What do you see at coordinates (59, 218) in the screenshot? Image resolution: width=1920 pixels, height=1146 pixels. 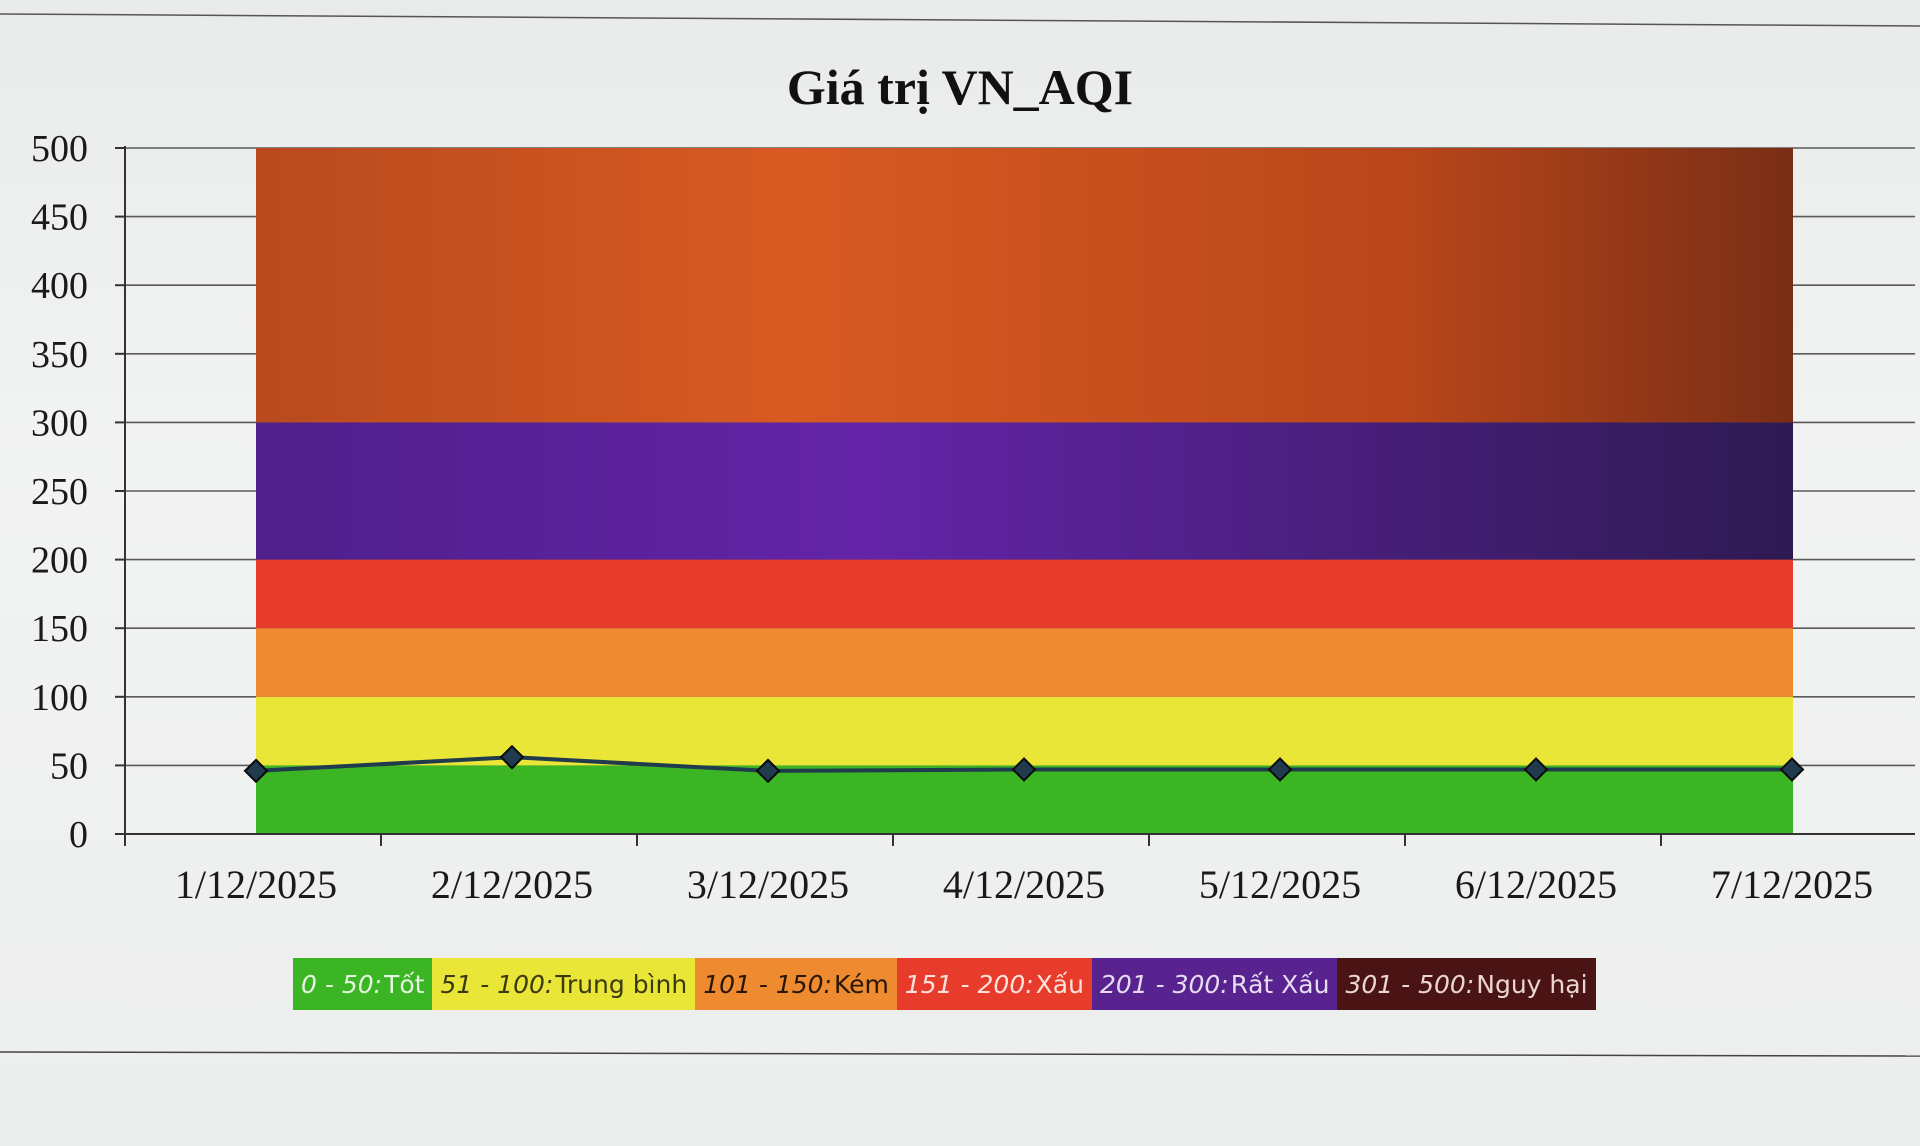 I see `y-tick-label: 450` at bounding box center [59, 218].